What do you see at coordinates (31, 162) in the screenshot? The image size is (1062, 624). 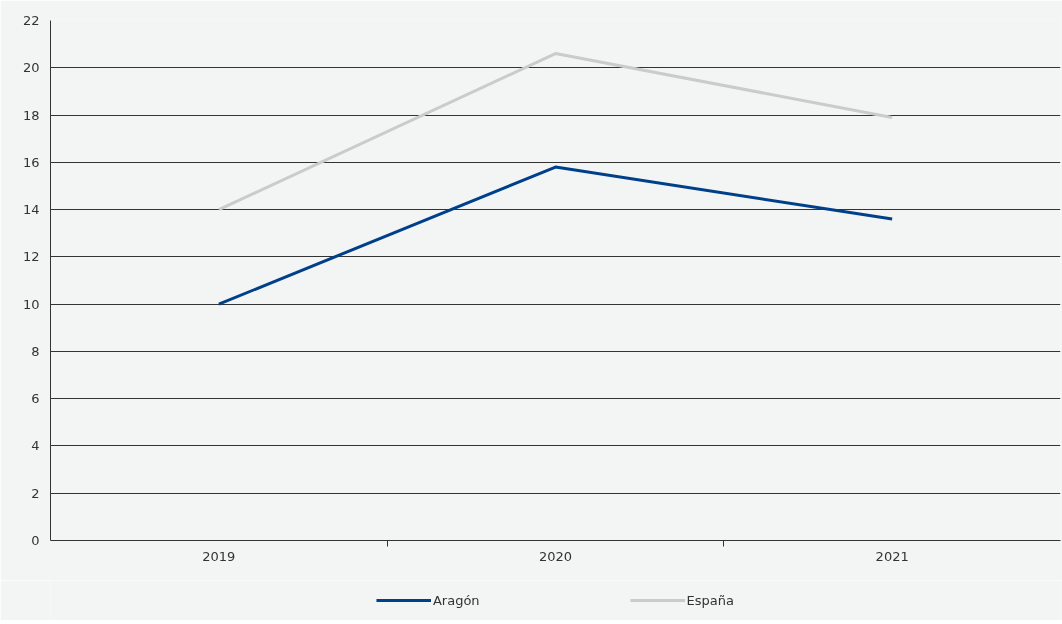 I see `y-tick-label: 16` at bounding box center [31, 162].